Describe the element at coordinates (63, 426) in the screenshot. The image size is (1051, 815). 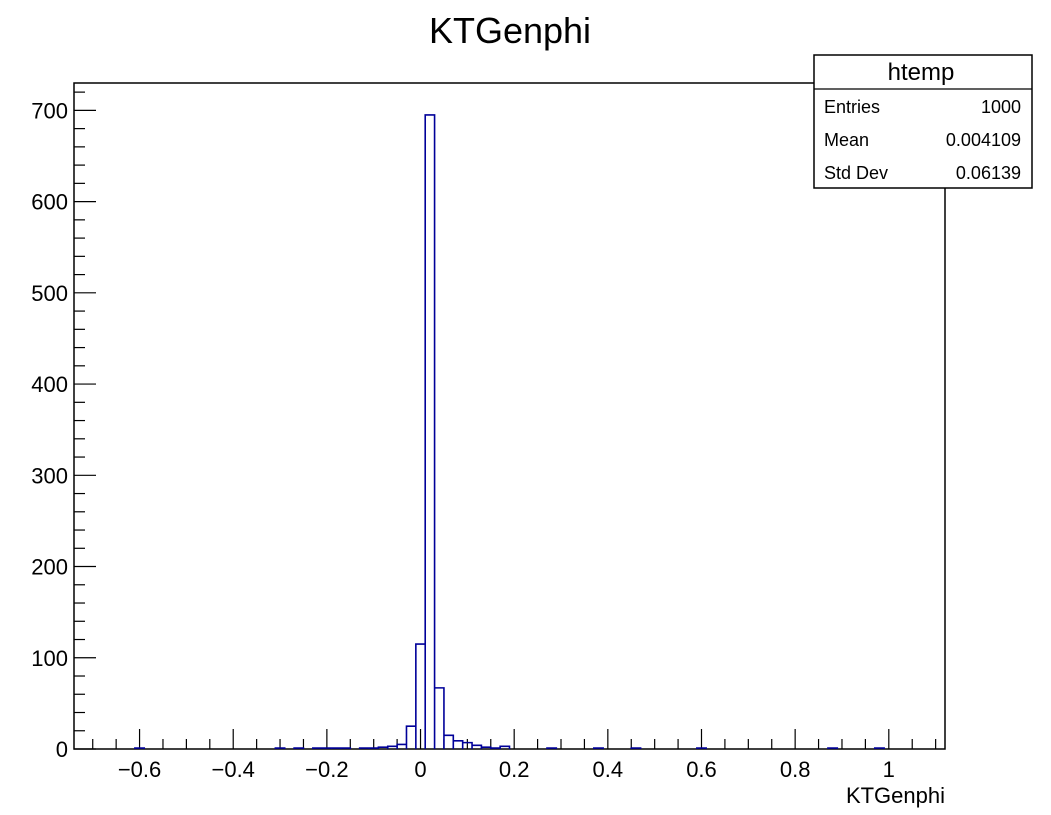
I see `y-axis: 0 100 200 300 400 500 600 700` at that location.